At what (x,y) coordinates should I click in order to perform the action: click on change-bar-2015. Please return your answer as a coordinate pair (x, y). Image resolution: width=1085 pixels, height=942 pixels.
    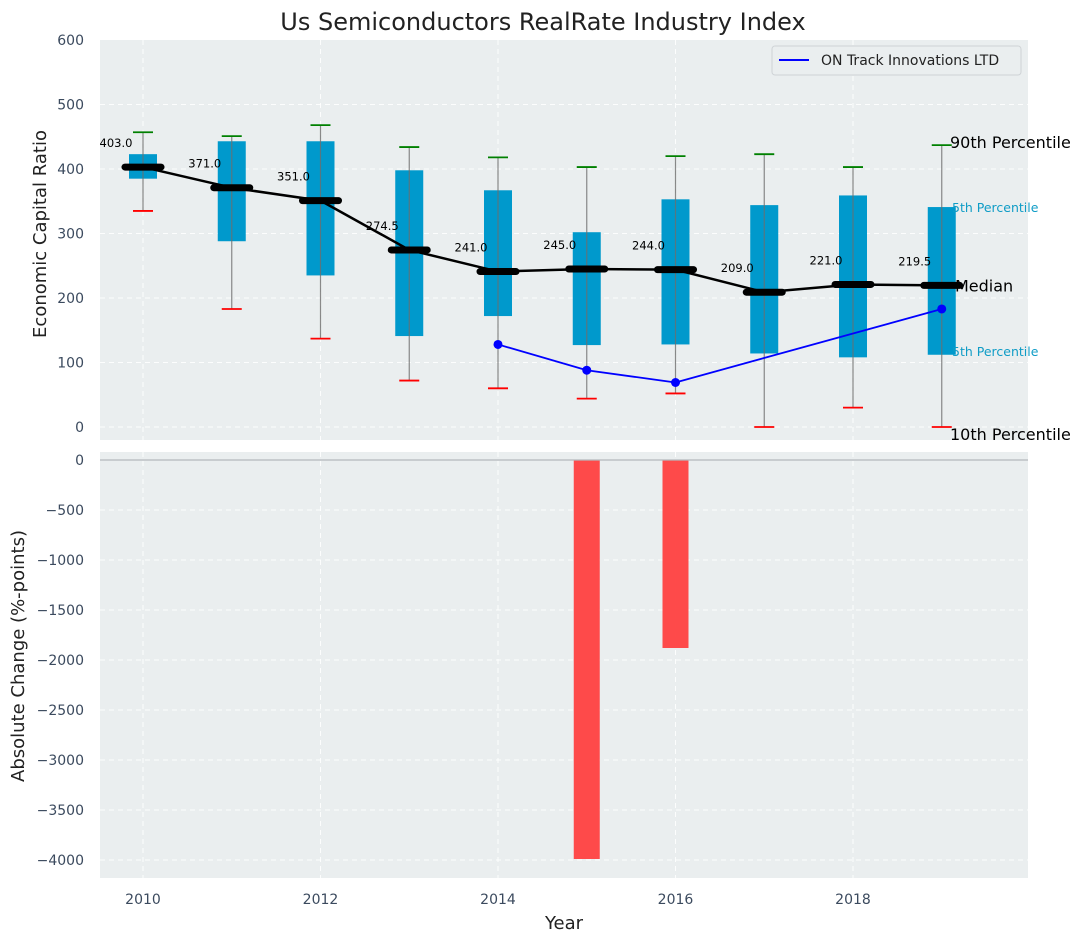
    Looking at the image, I should click on (586, 659).